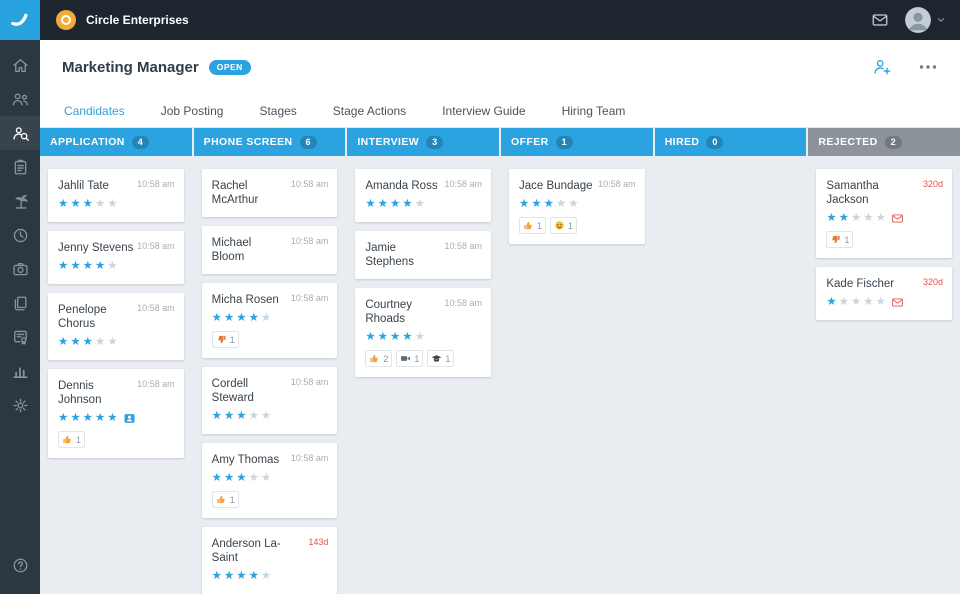  What do you see at coordinates (386, 358) in the screenshot?
I see `badge-count: 2` at bounding box center [386, 358].